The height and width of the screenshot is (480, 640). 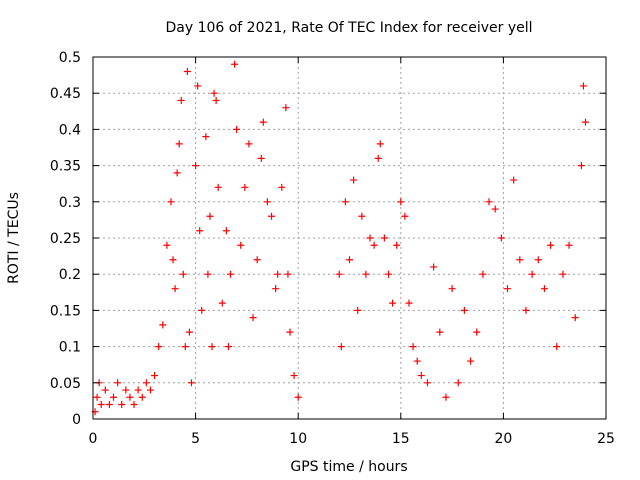 I want to click on y-tick-label: 0.5, so click(x=70, y=58).